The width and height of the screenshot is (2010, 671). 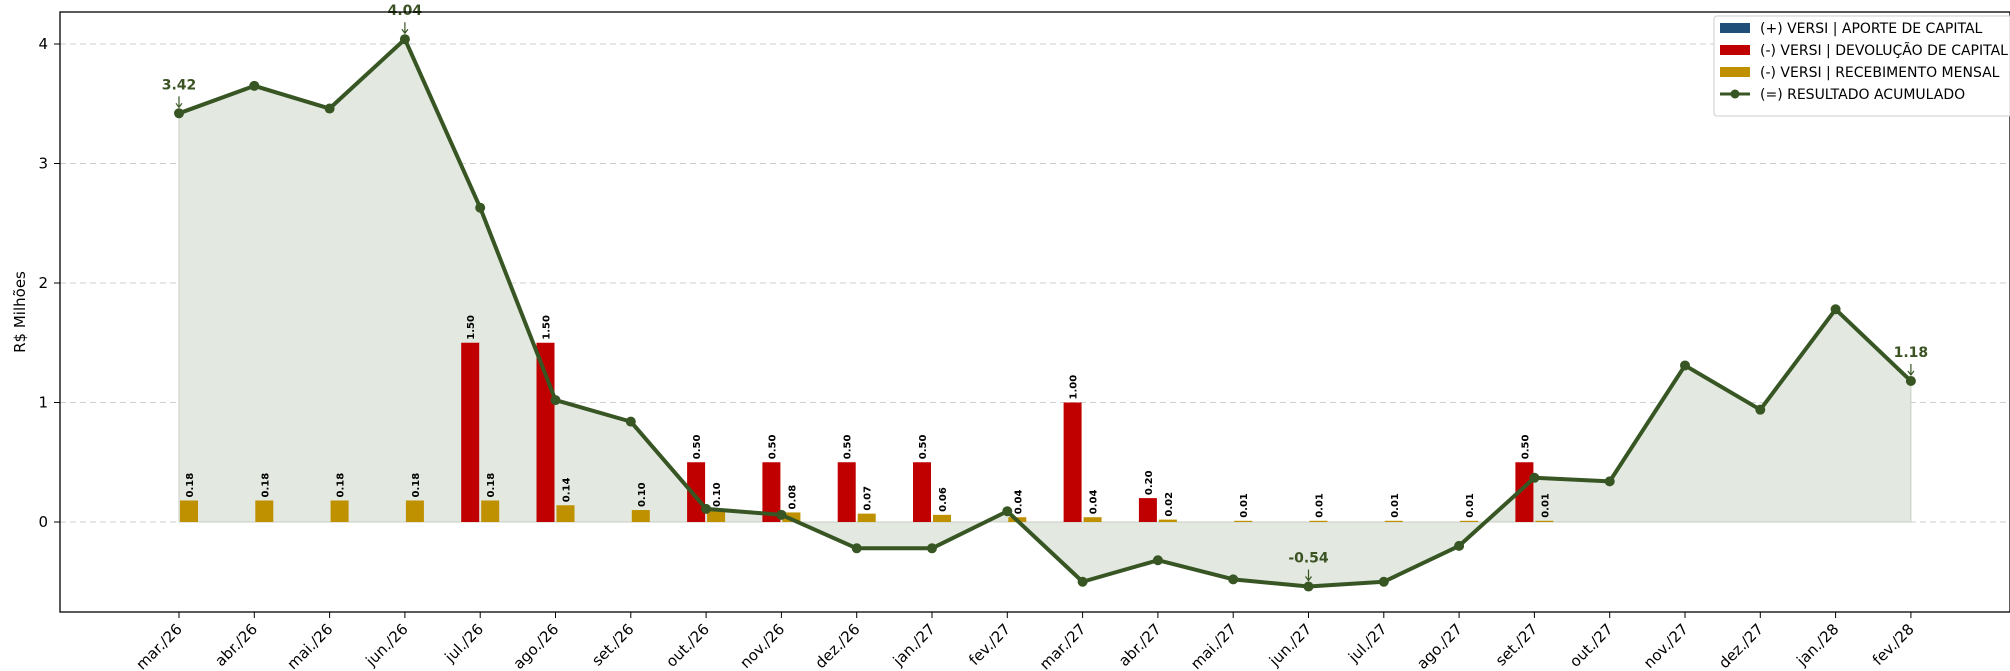 I want to click on bar-recebimento-13-label: 0.02, so click(x=1169, y=504).